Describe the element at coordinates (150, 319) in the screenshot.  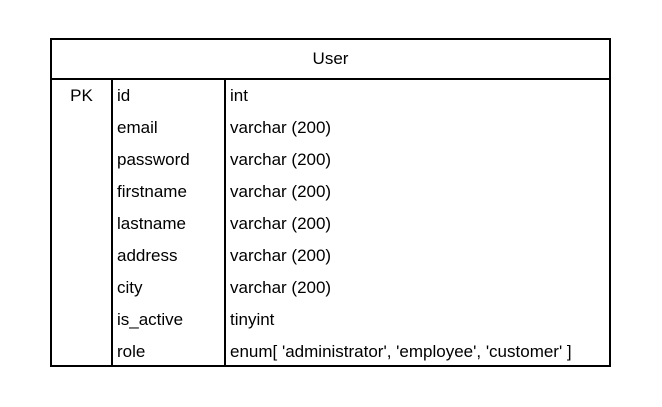
I see `attribute-name: is_active` at that location.